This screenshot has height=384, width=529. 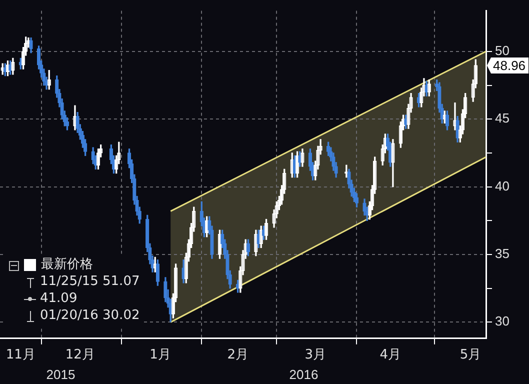 I want to click on text: 48.96, so click(x=509, y=66).